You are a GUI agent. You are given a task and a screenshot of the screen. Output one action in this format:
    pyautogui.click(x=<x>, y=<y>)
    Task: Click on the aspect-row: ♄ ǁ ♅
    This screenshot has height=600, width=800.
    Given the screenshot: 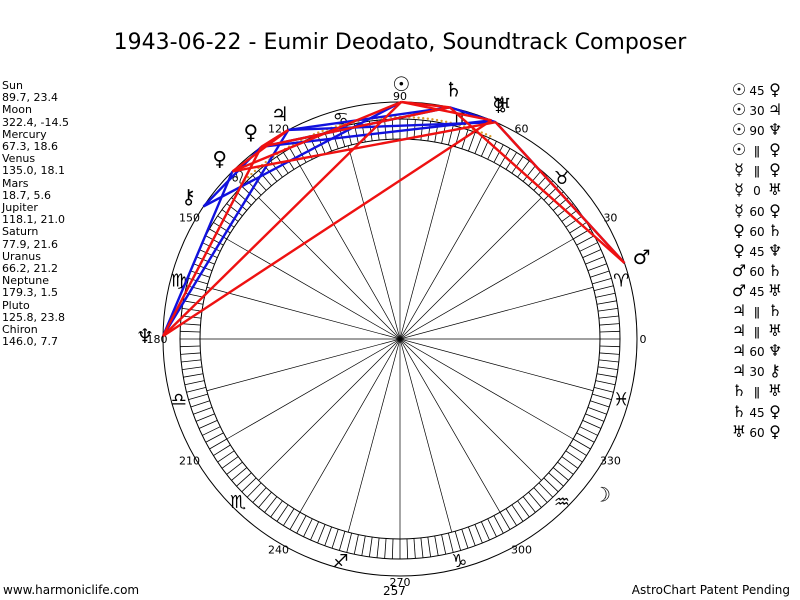 What is the action you would take?
    pyautogui.click(x=757, y=391)
    